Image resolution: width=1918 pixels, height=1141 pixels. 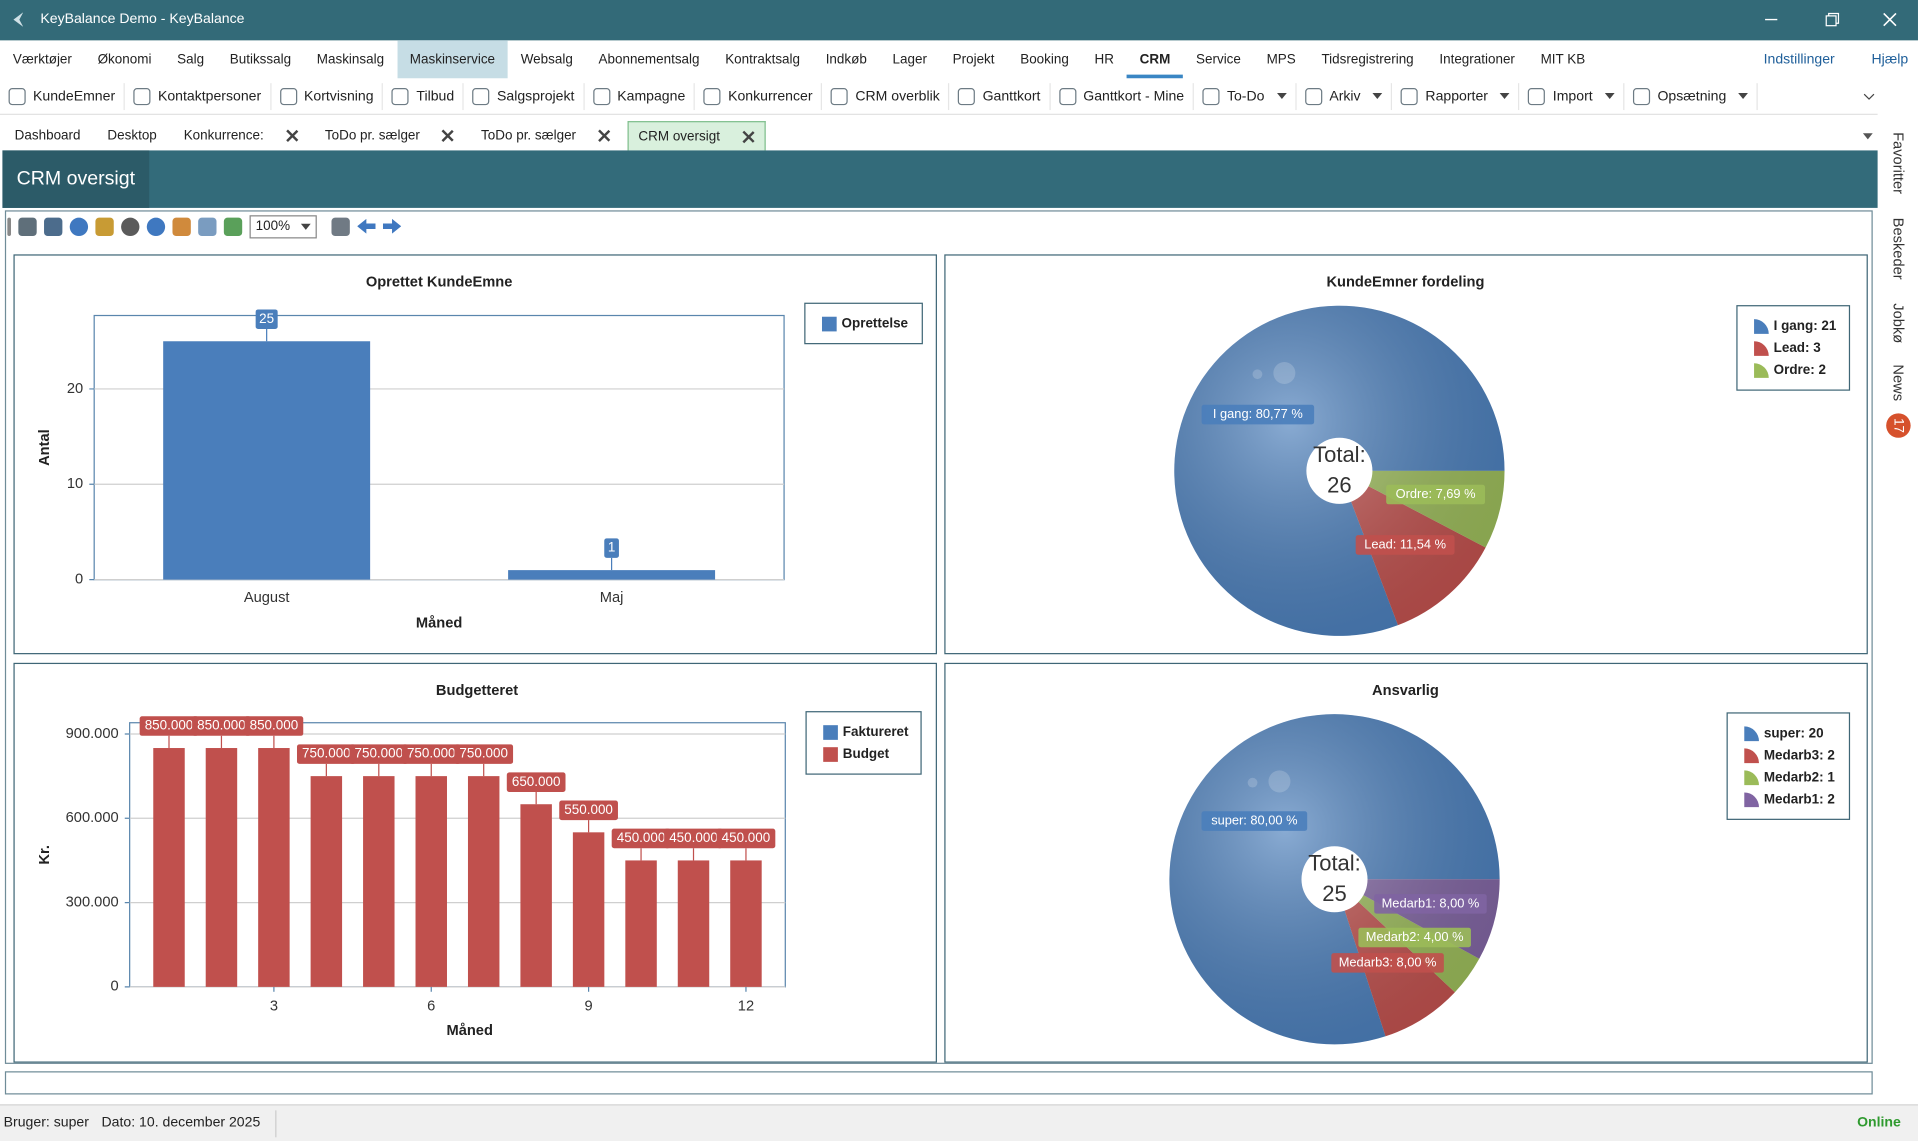 I want to click on side-tab: Favoritter, so click(x=1898, y=163).